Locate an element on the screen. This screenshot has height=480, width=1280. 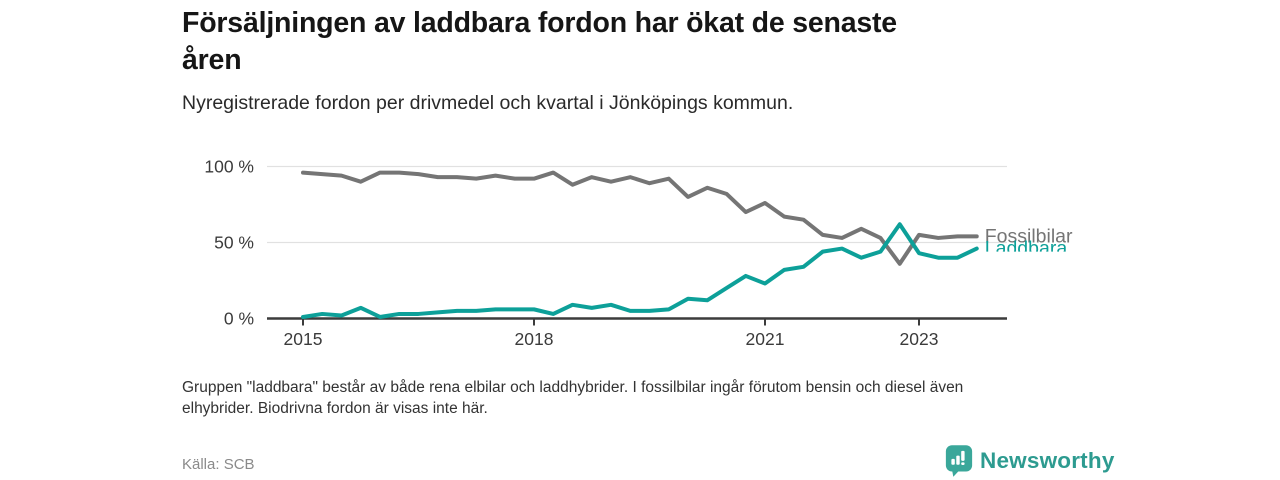
laddbara-line is located at coordinates (640, 270).